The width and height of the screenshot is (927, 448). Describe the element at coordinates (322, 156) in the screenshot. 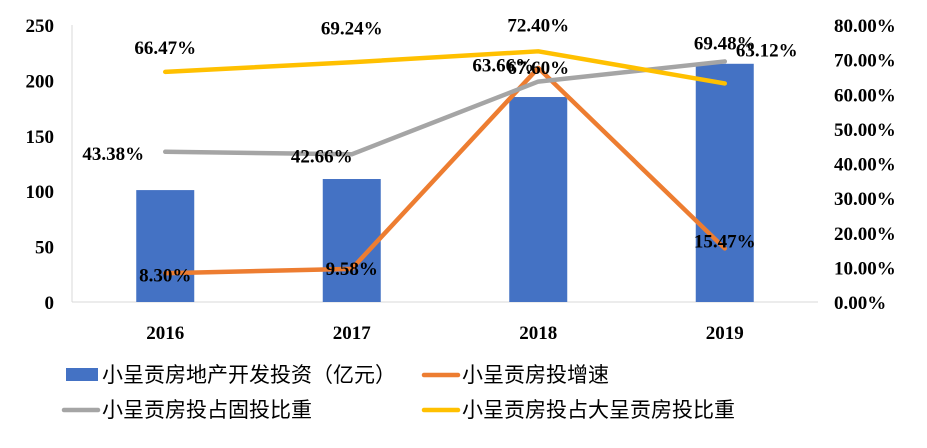

I see `data-label: 42.66%` at that location.